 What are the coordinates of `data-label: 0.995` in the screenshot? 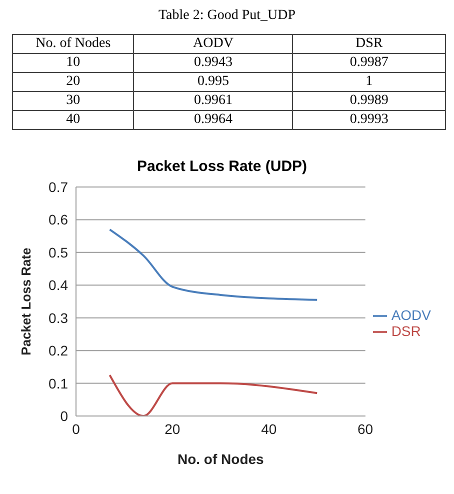 It's located at (213, 82).